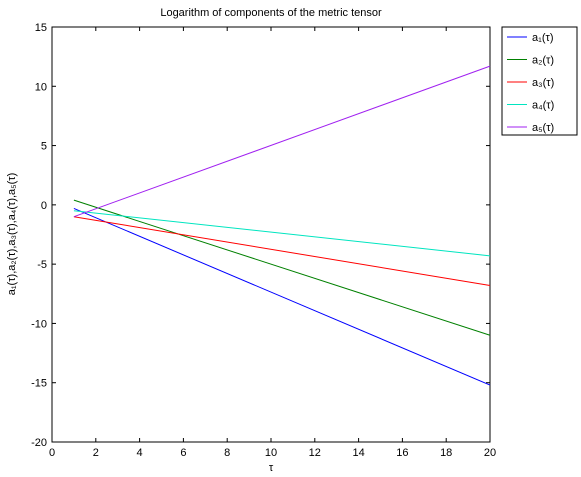 Image resolution: width=581 pixels, height=477 pixels. Describe the element at coordinates (140, 453) in the screenshot. I see `x-tick-label: 4` at that location.